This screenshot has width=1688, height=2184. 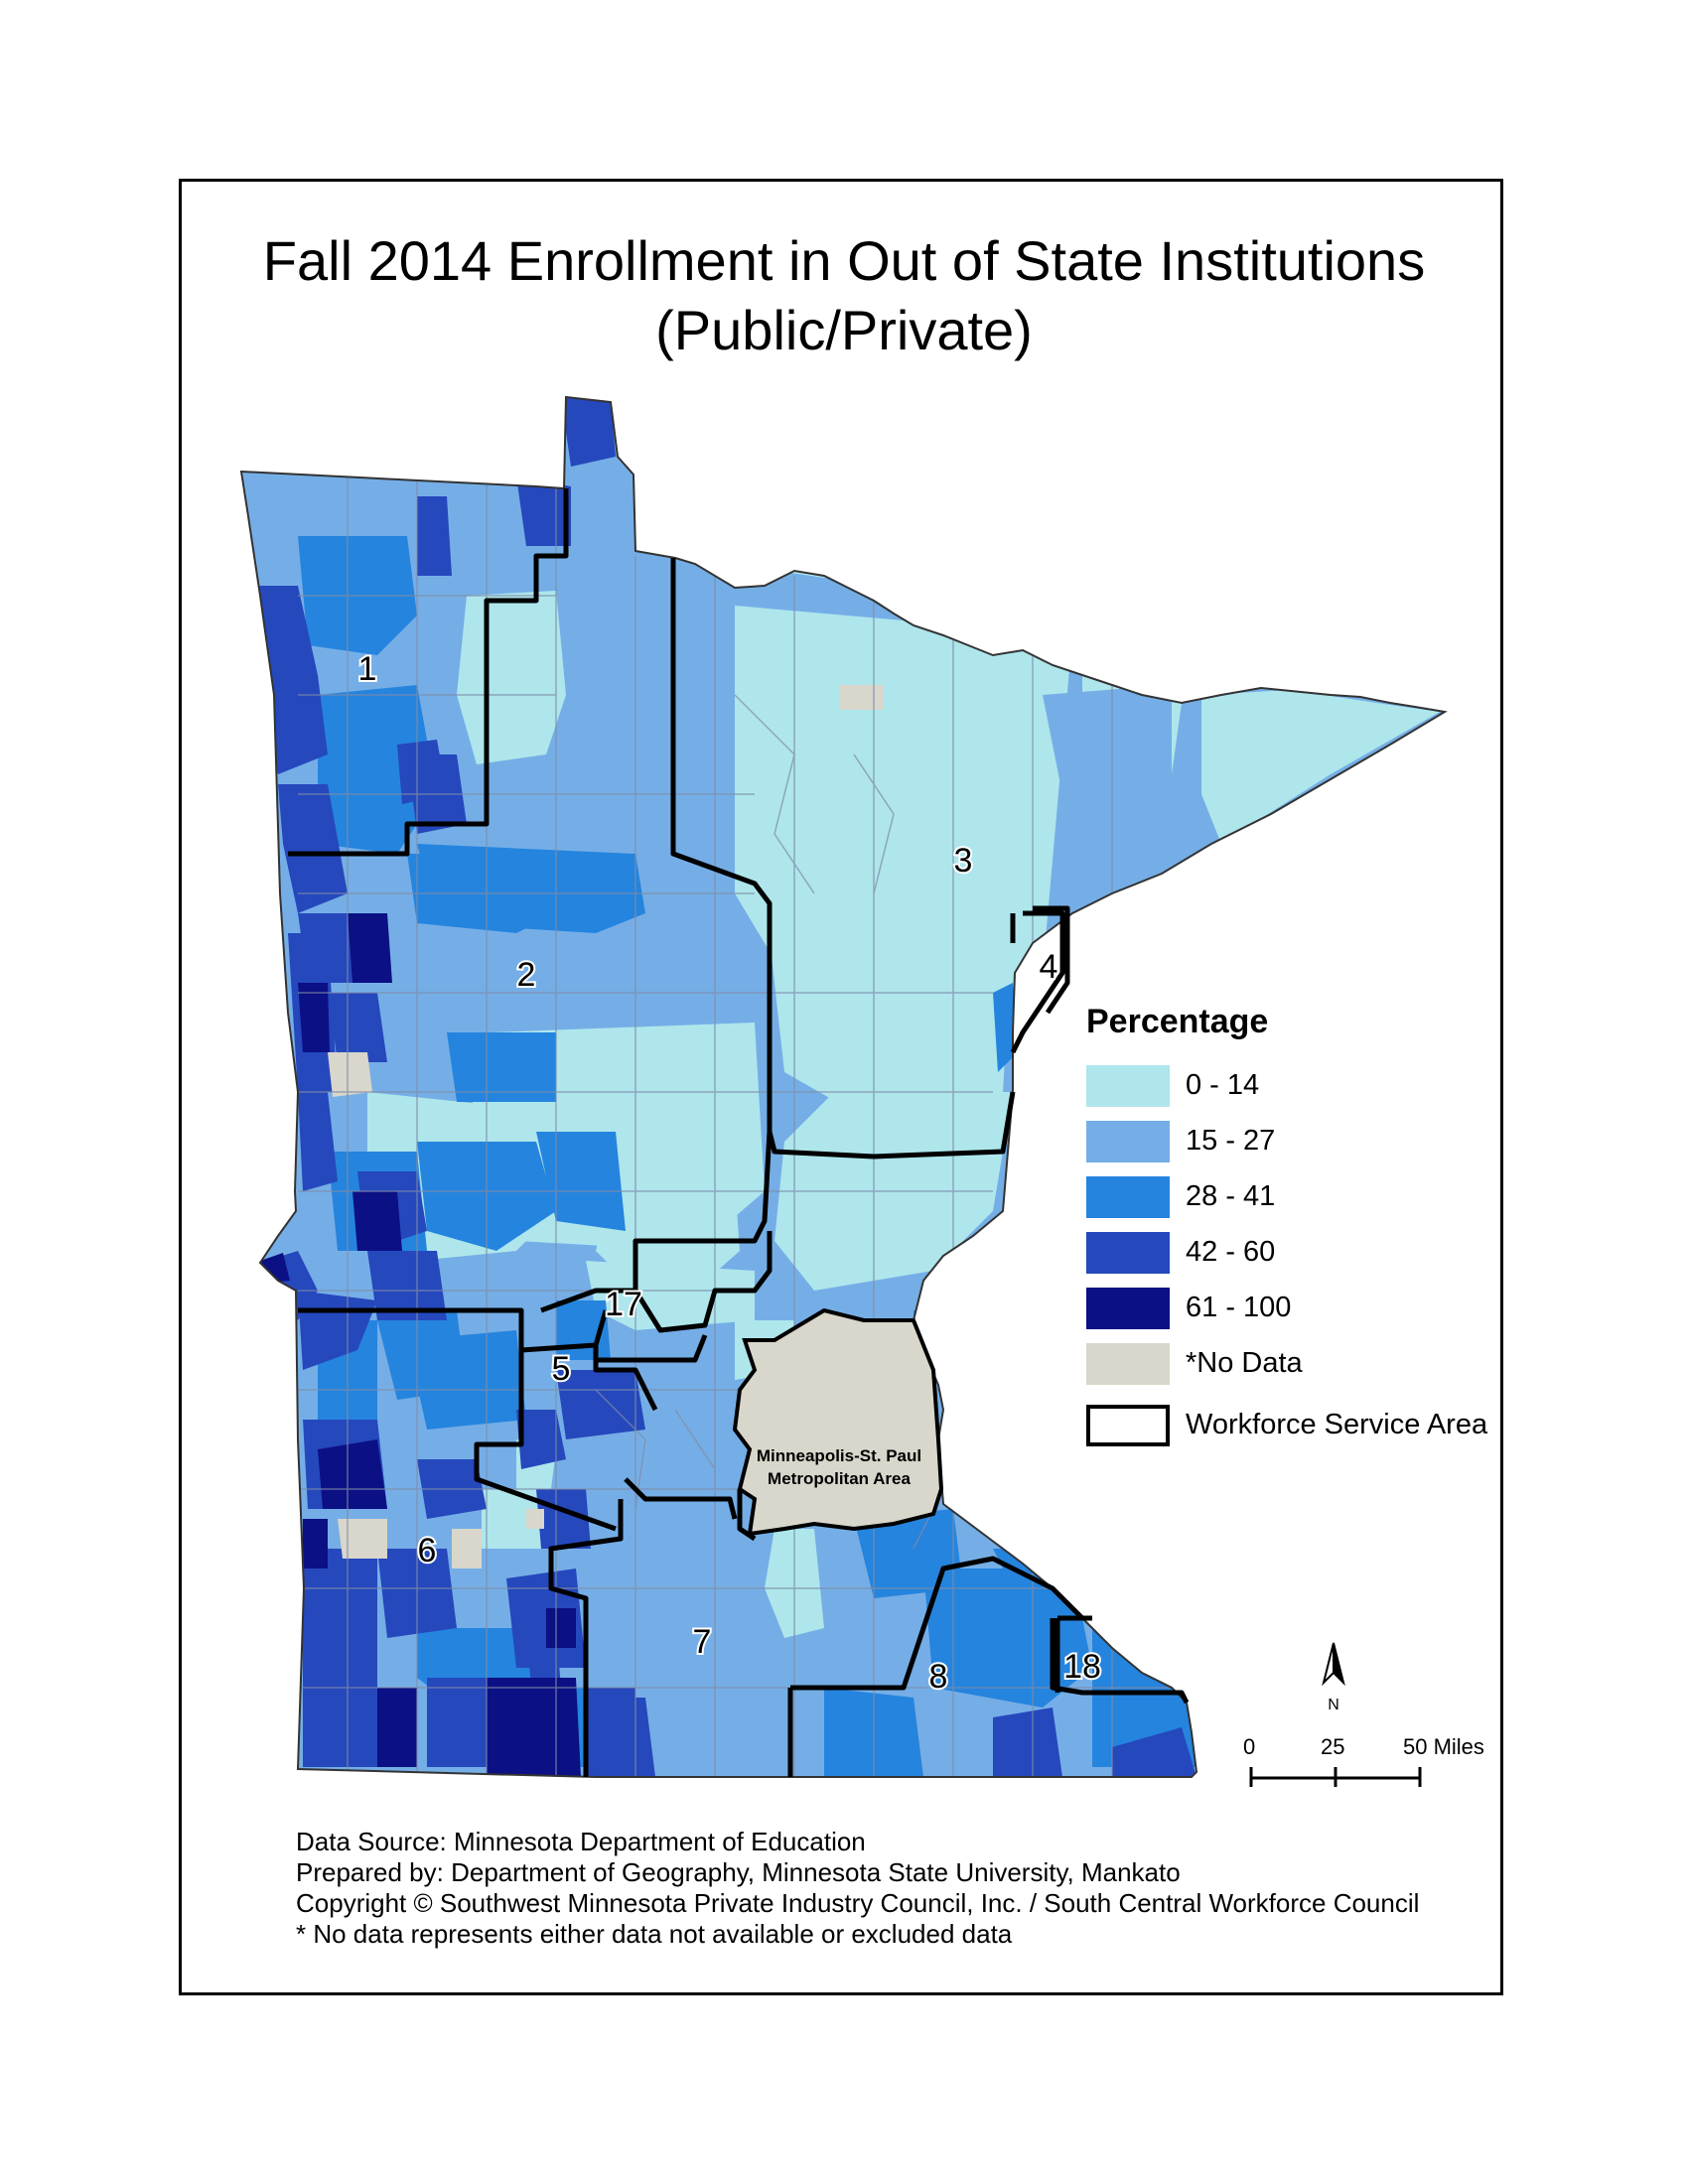 What do you see at coordinates (963, 861) in the screenshot?
I see `region-label-3: 3` at bounding box center [963, 861].